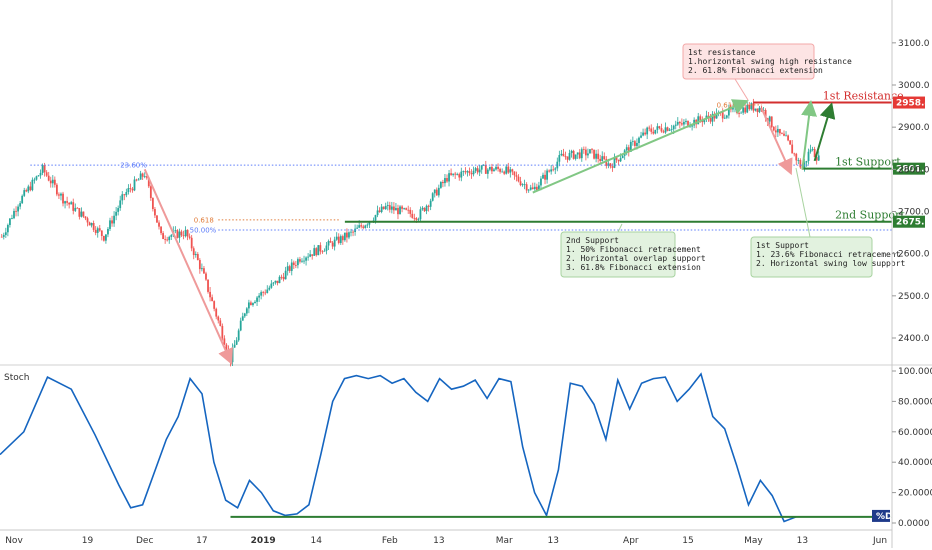 This screenshot has width=932, height=550. Describe the element at coordinates (914, 44) in the screenshot. I see `price-tick-label: 3100.0` at that location.